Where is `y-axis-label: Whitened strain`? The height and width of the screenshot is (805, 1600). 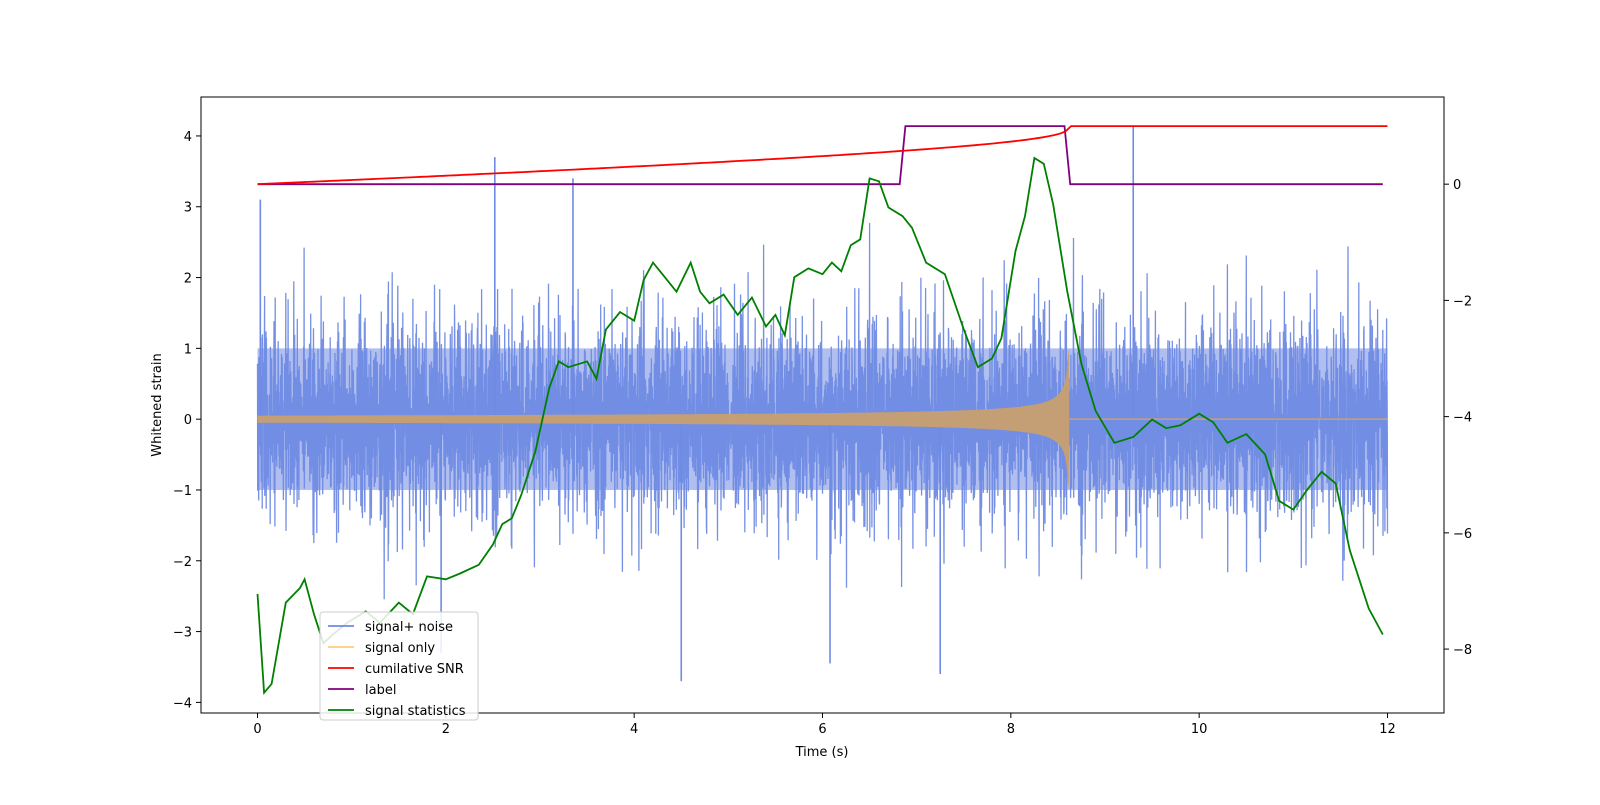 y-axis-label: Whitened strain is located at coordinates (157, 404).